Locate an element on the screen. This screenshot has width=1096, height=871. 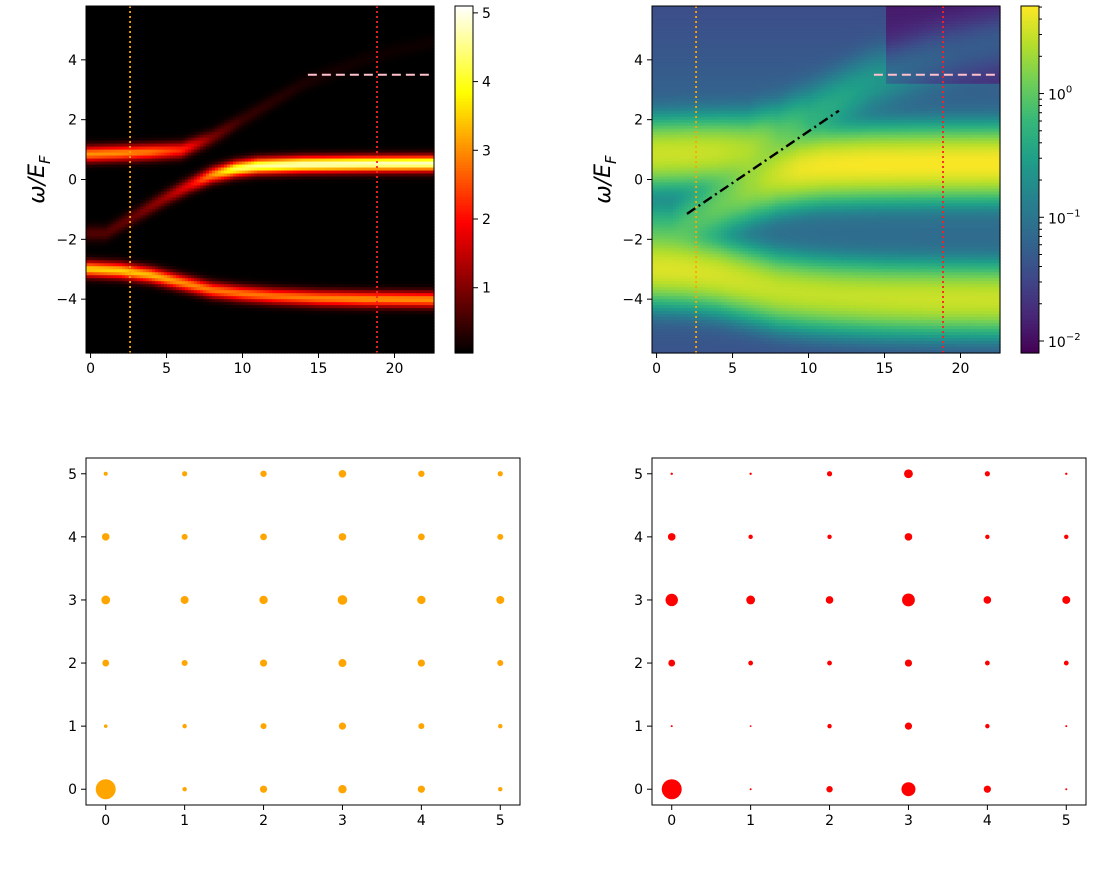
heatmap-panel-a is located at coordinates (260, 180).